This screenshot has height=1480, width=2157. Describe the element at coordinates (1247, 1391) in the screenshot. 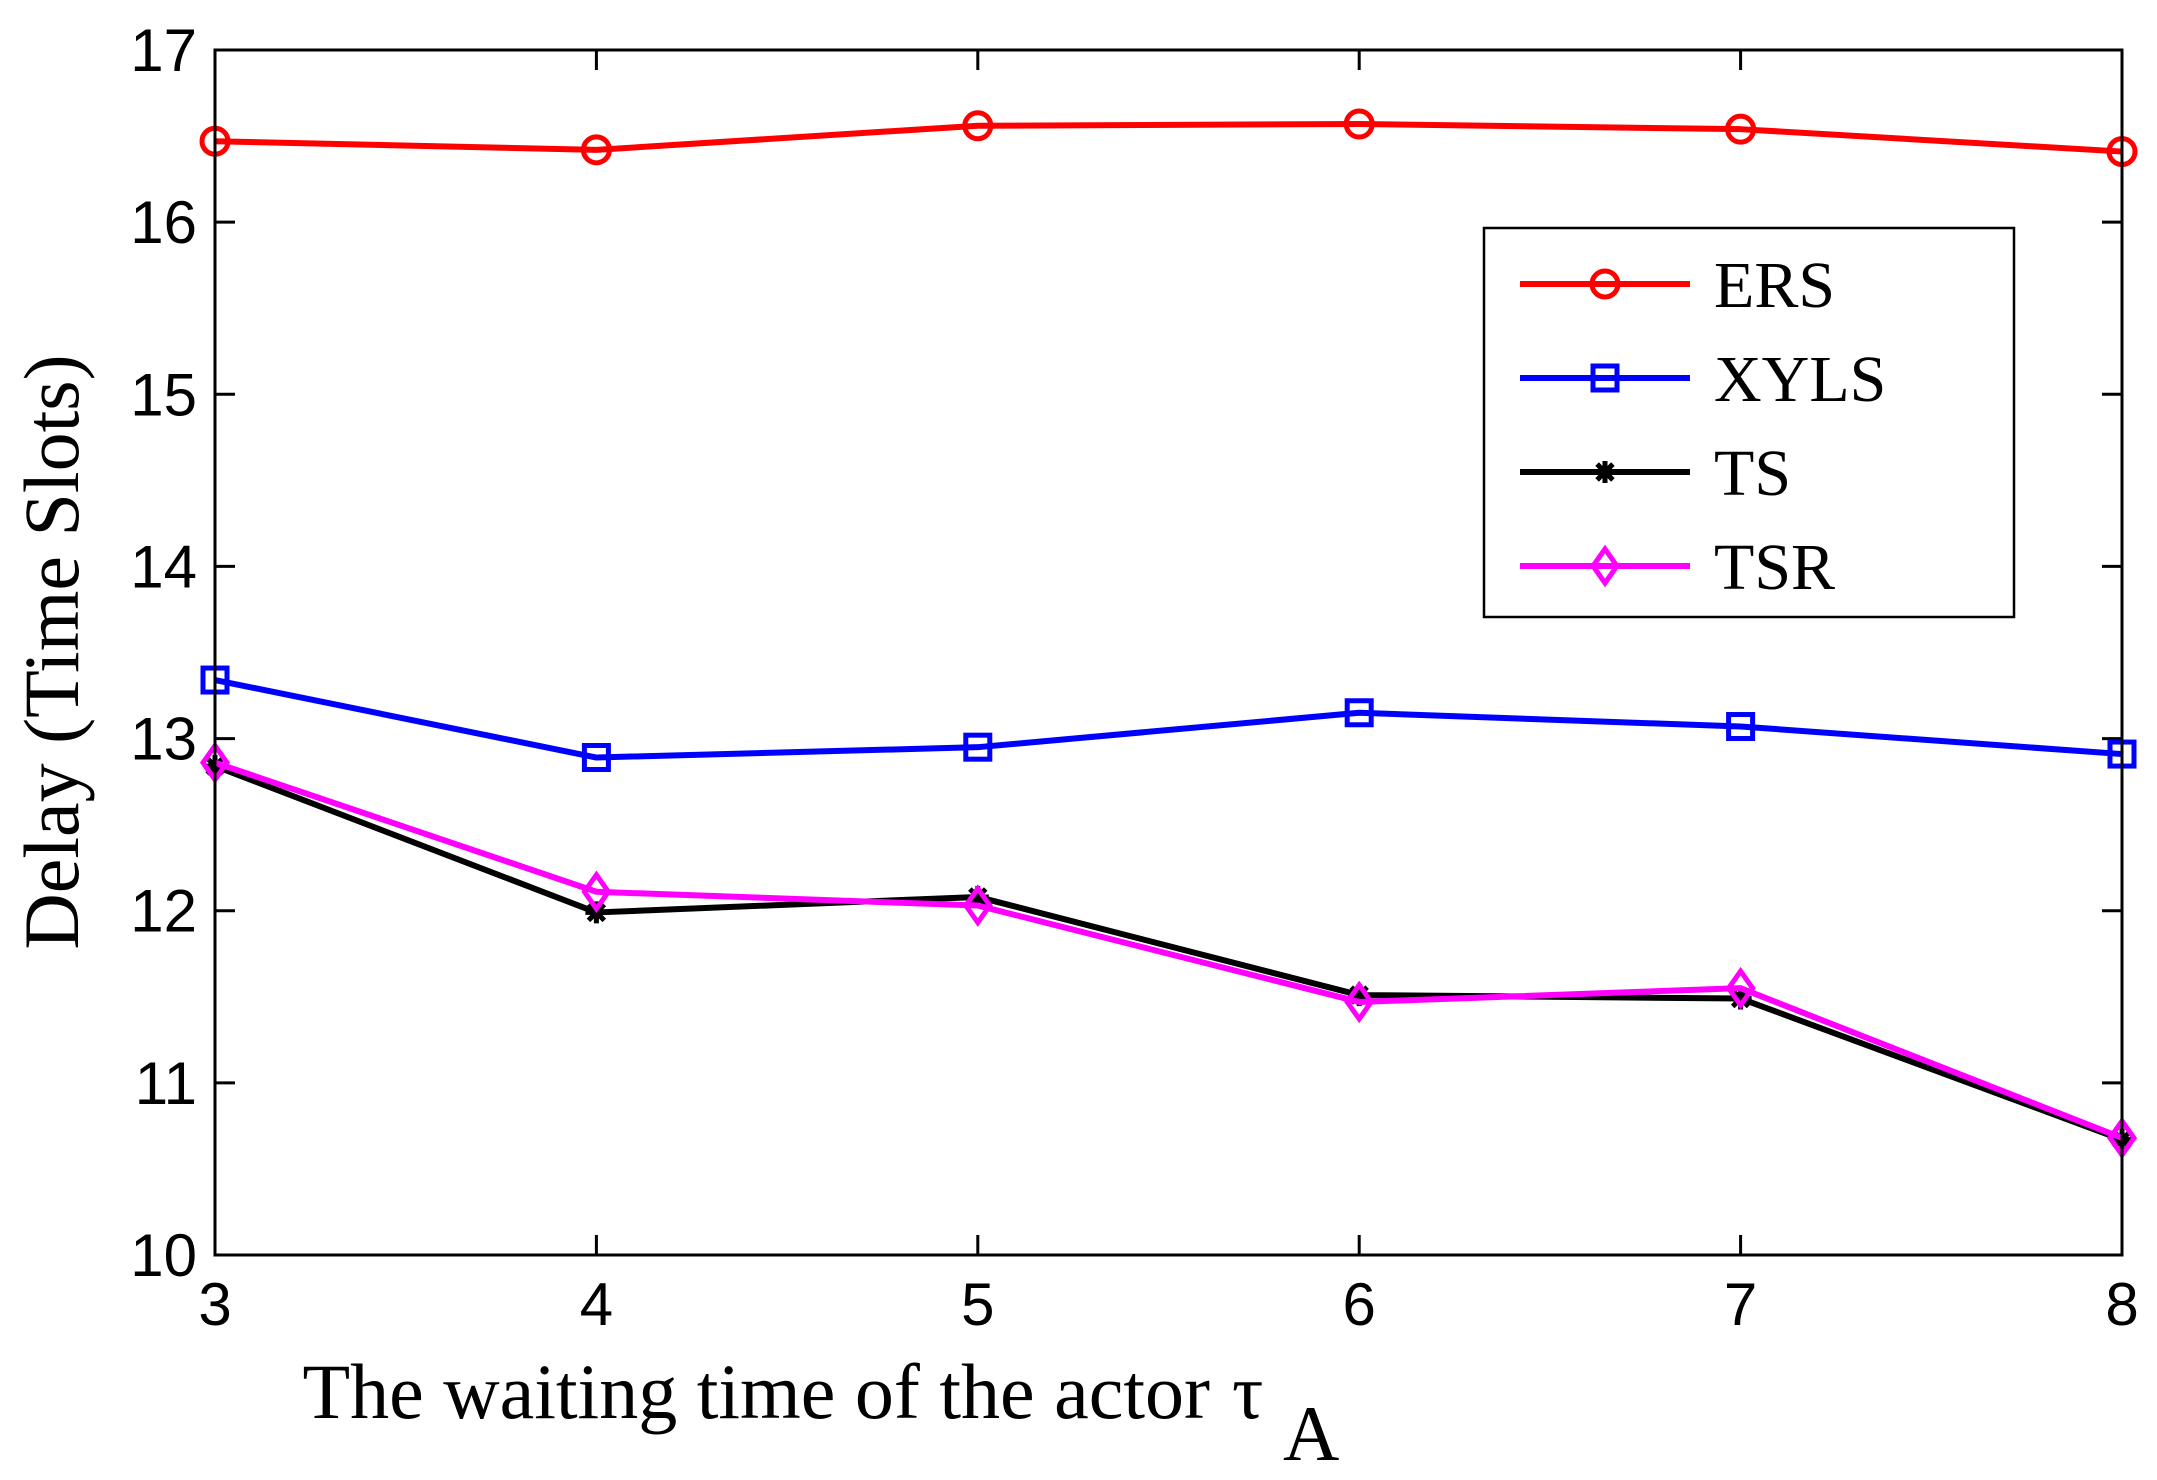

I see `x-axis-label-symbol: τ` at that location.